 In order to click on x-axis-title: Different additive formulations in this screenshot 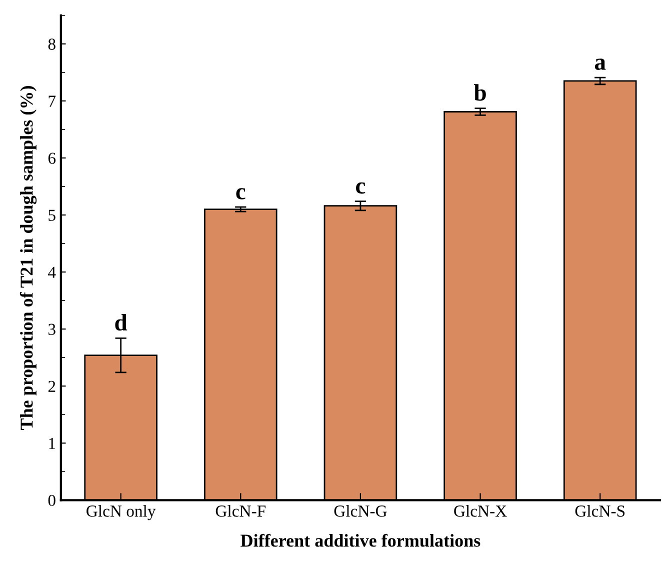, I will do `click(360, 540)`.